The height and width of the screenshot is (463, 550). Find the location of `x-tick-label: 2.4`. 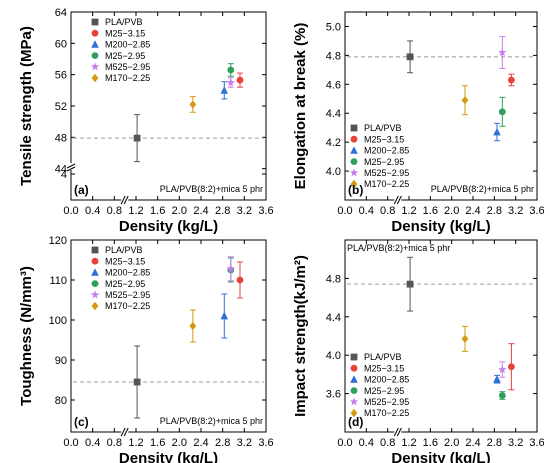

x-tick-label: 2.4 is located at coordinates (472, 211).